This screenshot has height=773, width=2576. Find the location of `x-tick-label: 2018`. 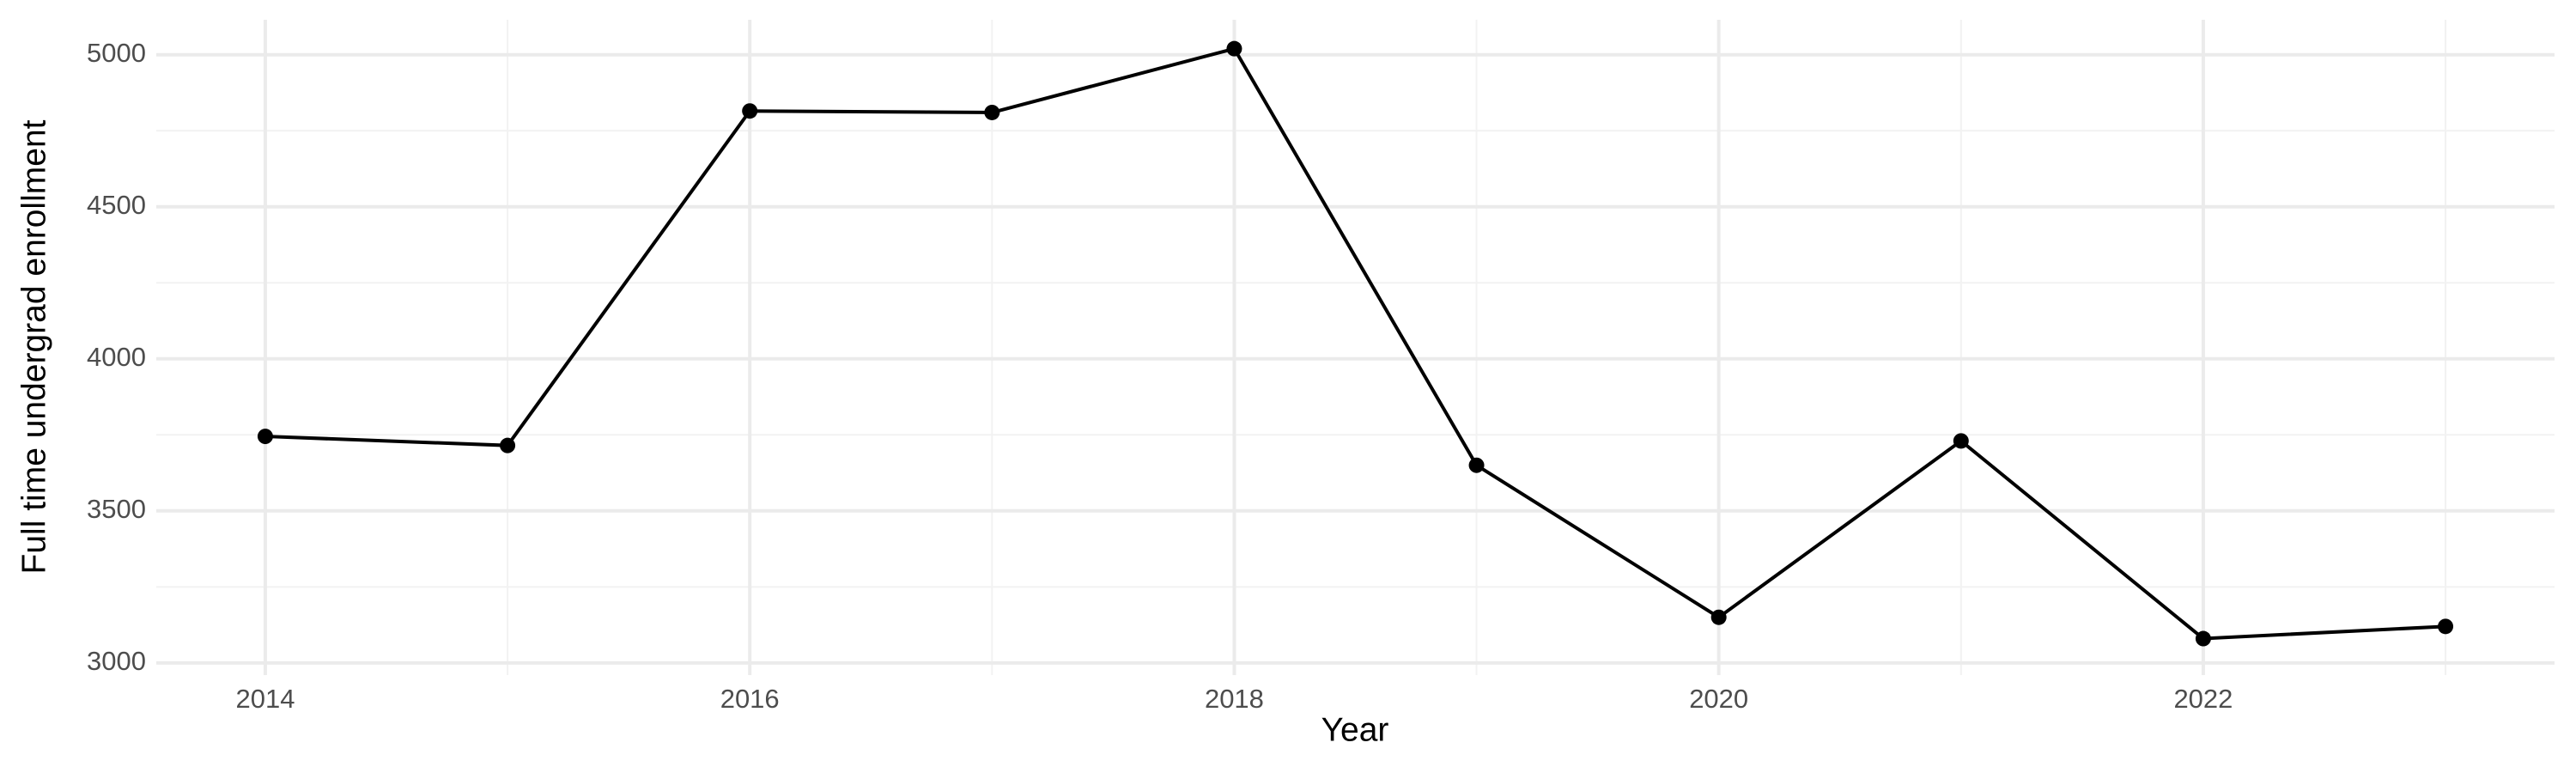

x-tick-label: 2018 is located at coordinates (1235, 699).